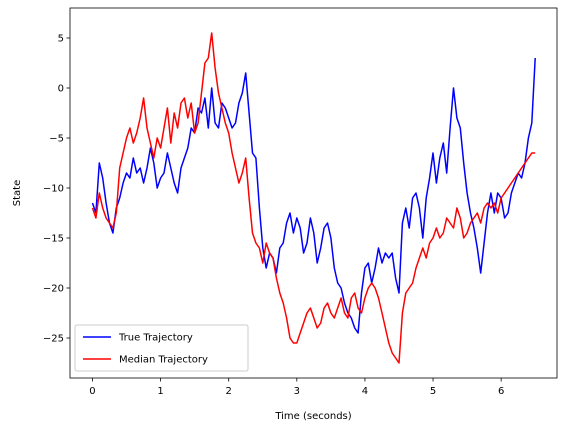 This screenshot has height=432, width=574. Describe the element at coordinates (53, 239) in the screenshot. I see `y-tick-label: −15` at that location.